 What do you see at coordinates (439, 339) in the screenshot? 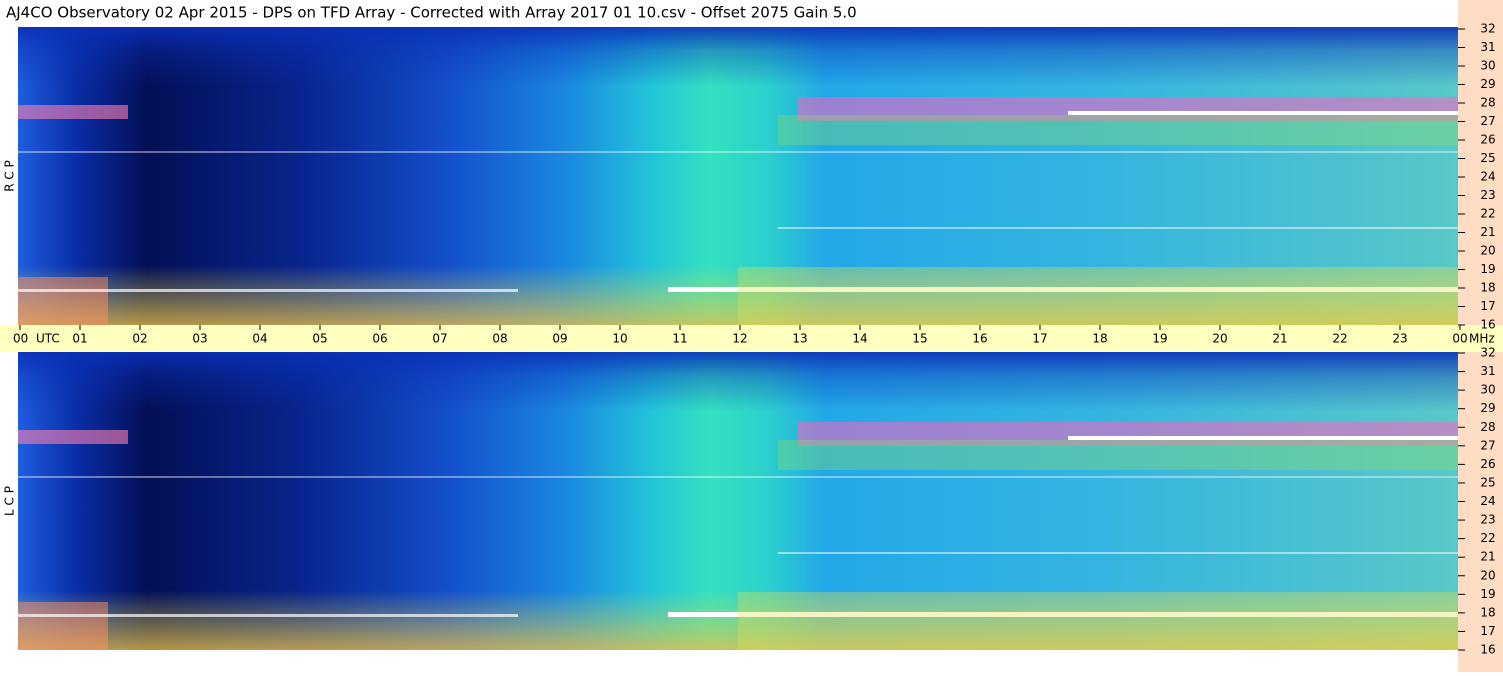
I see `time-label: 07` at bounding box center [439, 339].